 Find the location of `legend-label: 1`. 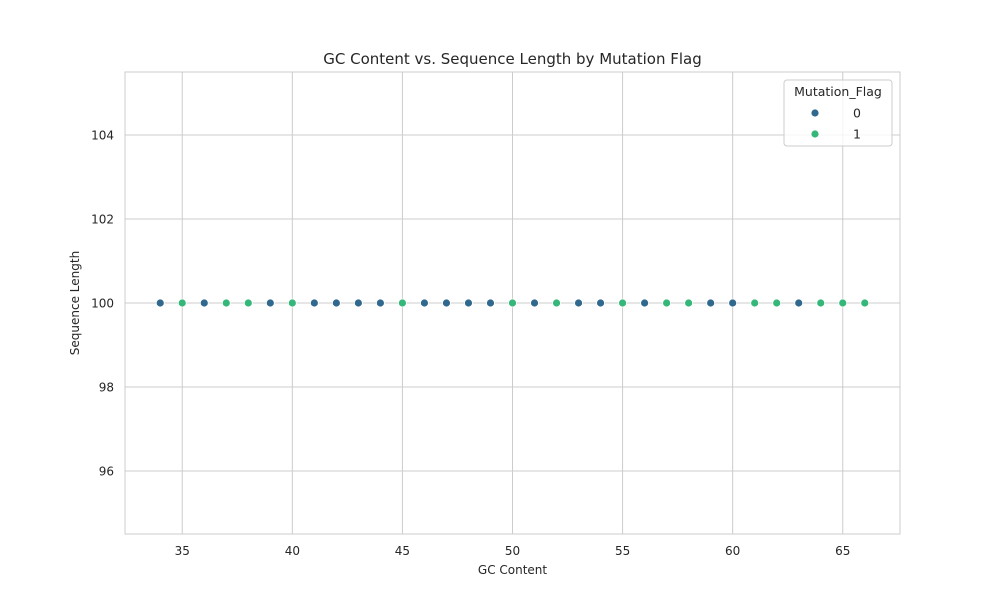

legend-label: 1 is located at coordinates (857, 134).